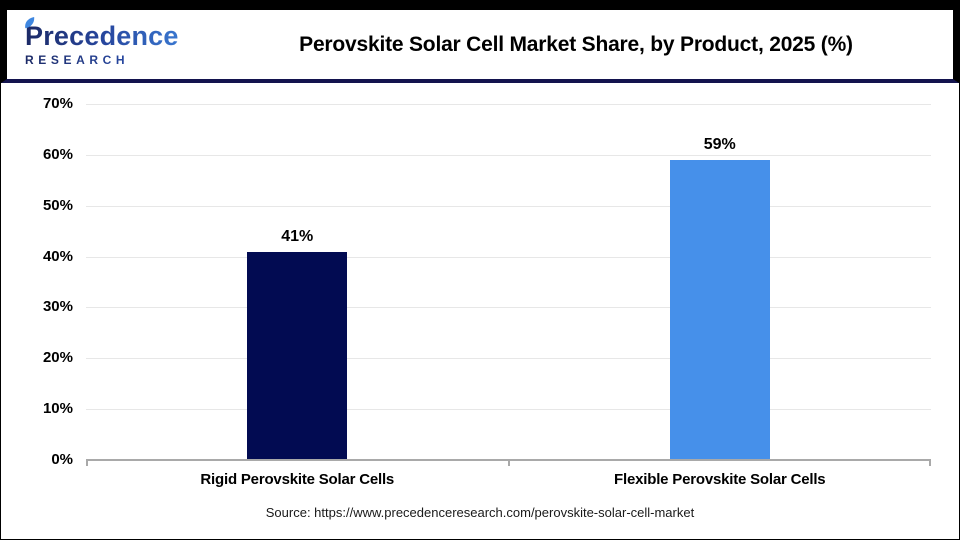 The width and height of the screenshot is (960, 540). What do you see at coordinates (115, 60) in the screenshot?
I see `logo-subname: RESEARCH` at bounding box center [115, 60].